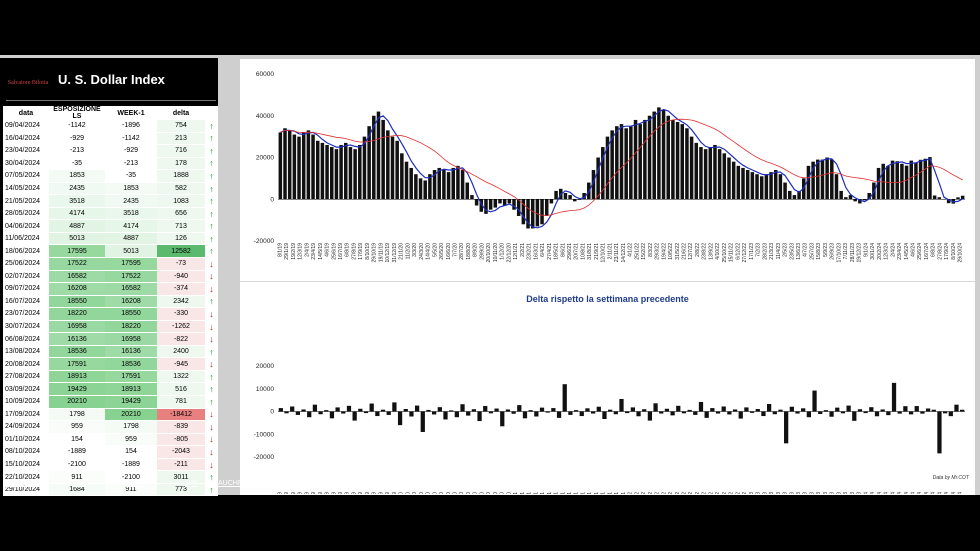  I want to click on x-tick-label: 12/1/21, so click(516, 251).